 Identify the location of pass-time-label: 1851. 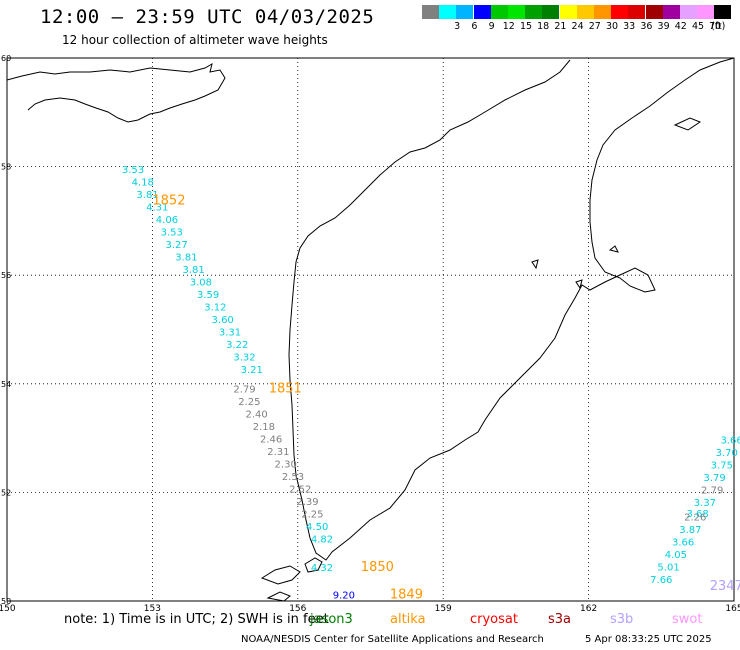
(285, 388).